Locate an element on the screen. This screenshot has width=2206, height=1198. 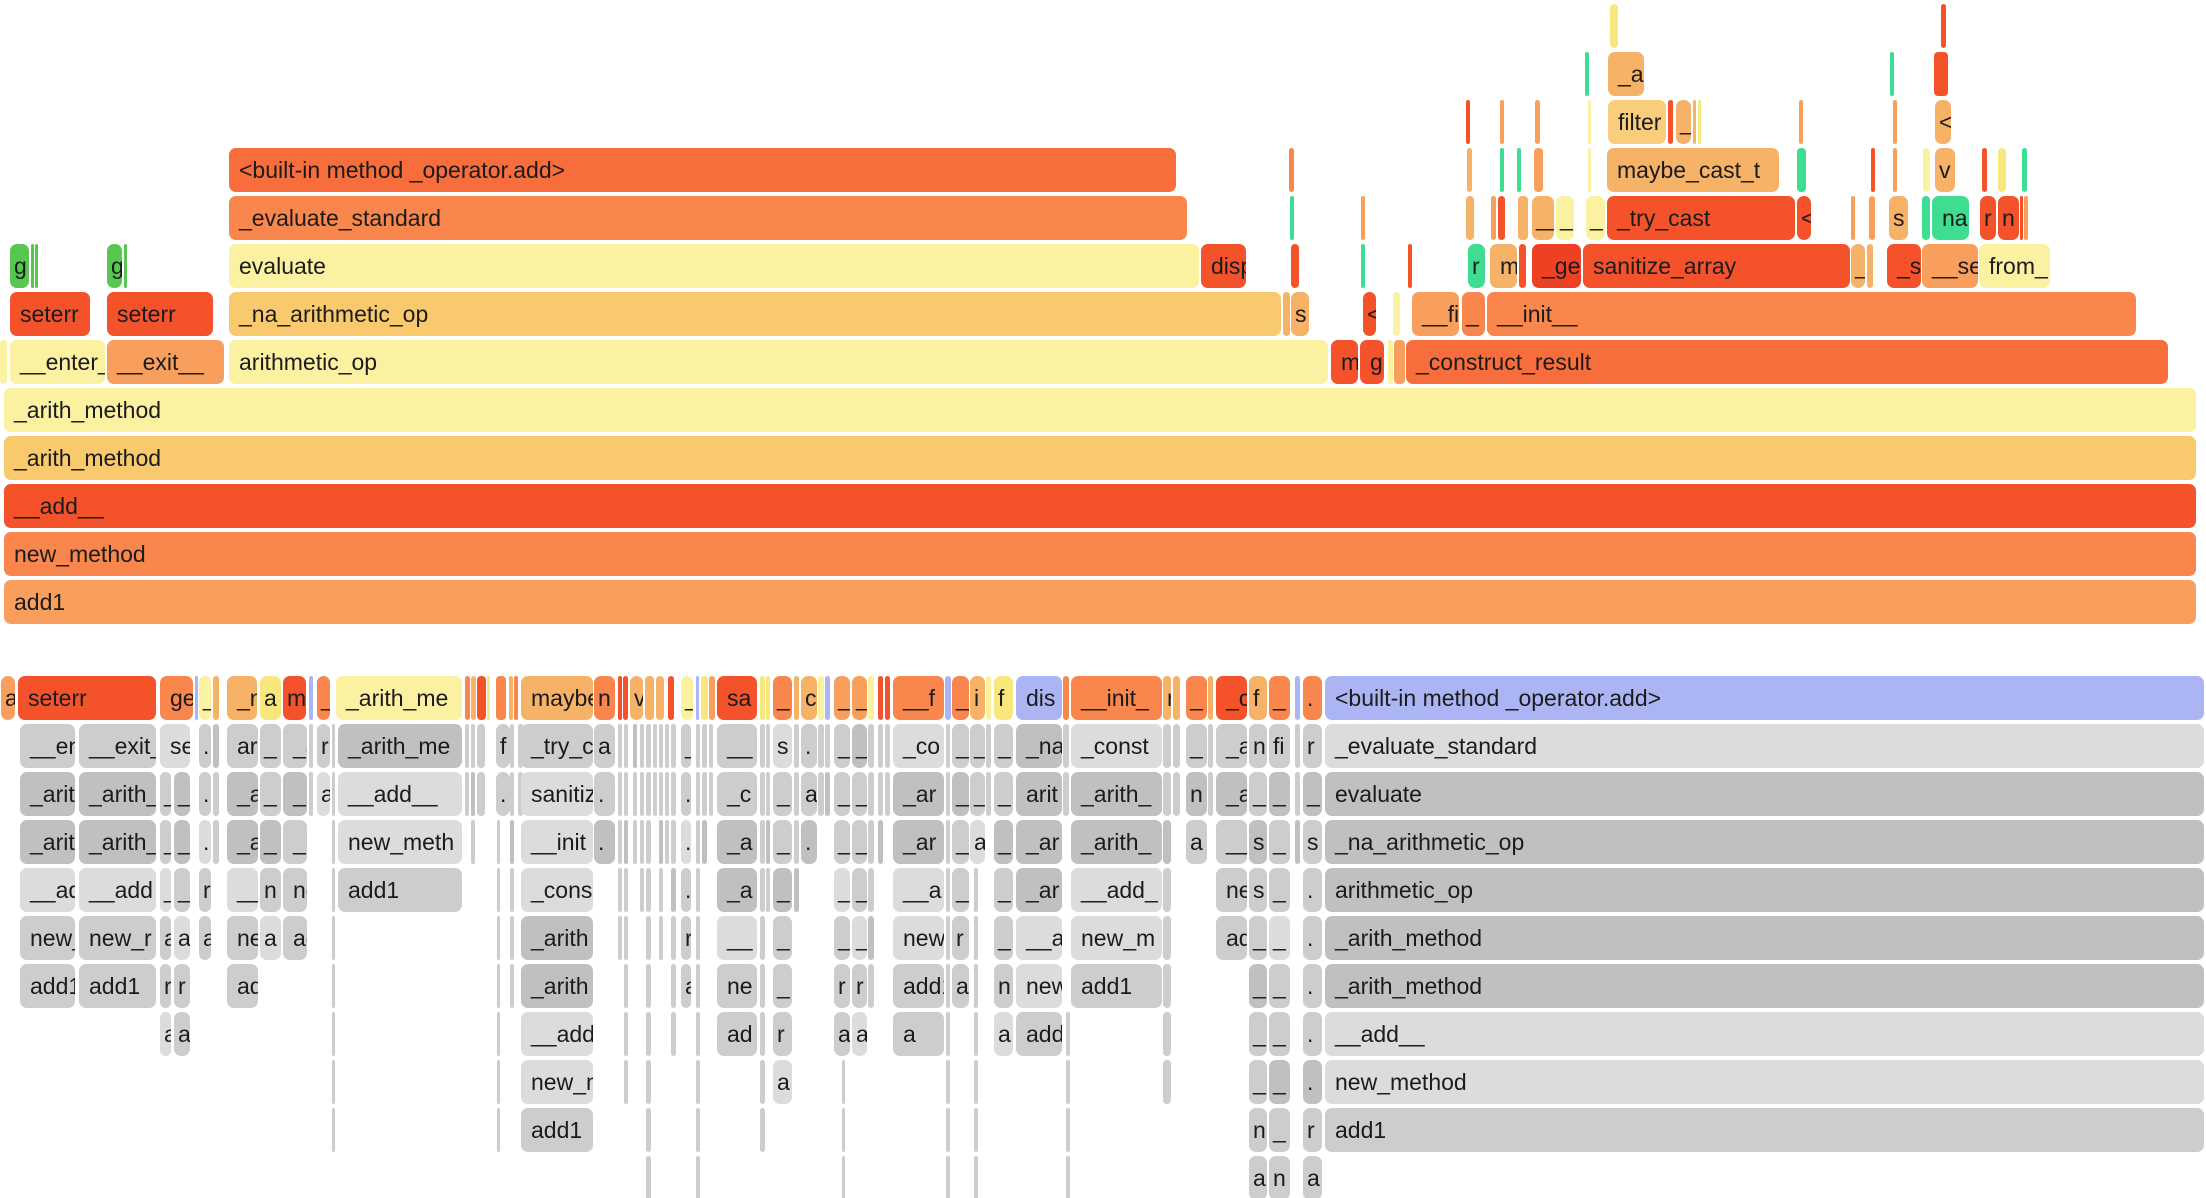
caller-frame: new_method is located at coordinates (1764, 1082).